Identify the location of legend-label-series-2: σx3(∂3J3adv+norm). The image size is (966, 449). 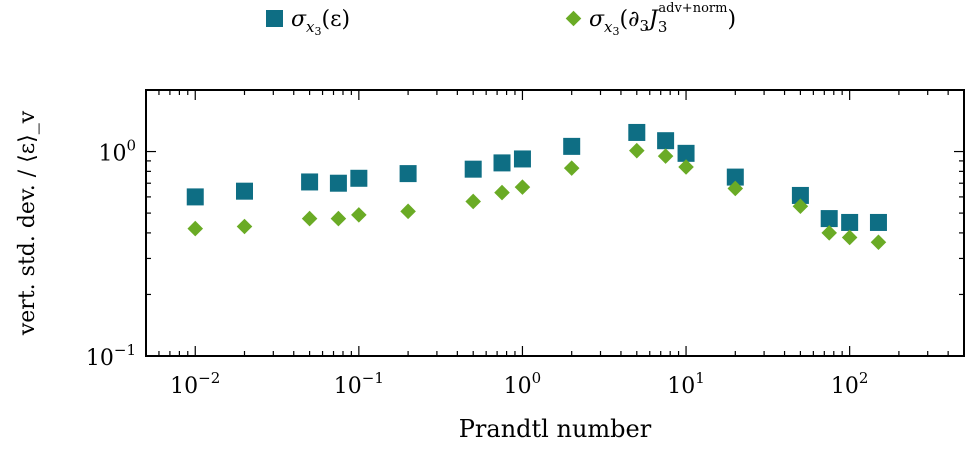
(662, 19).